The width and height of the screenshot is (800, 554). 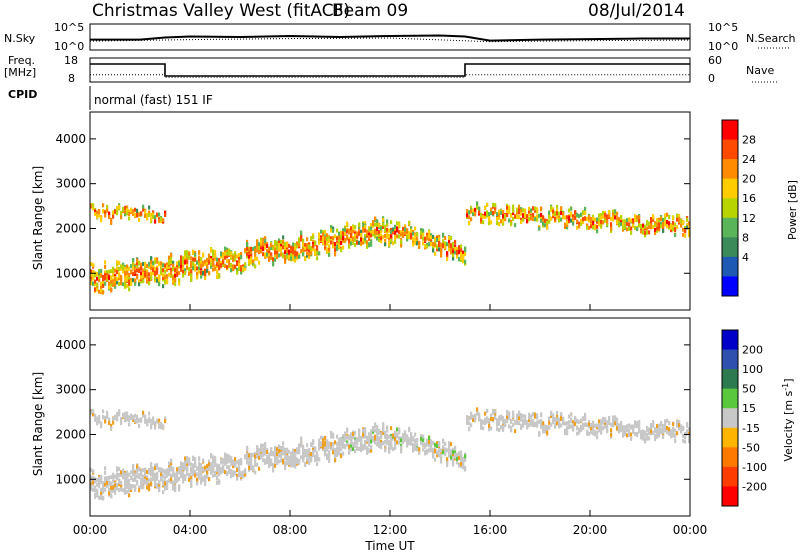 I want to click on power-cbar-frame, so click(x=730, y=208).